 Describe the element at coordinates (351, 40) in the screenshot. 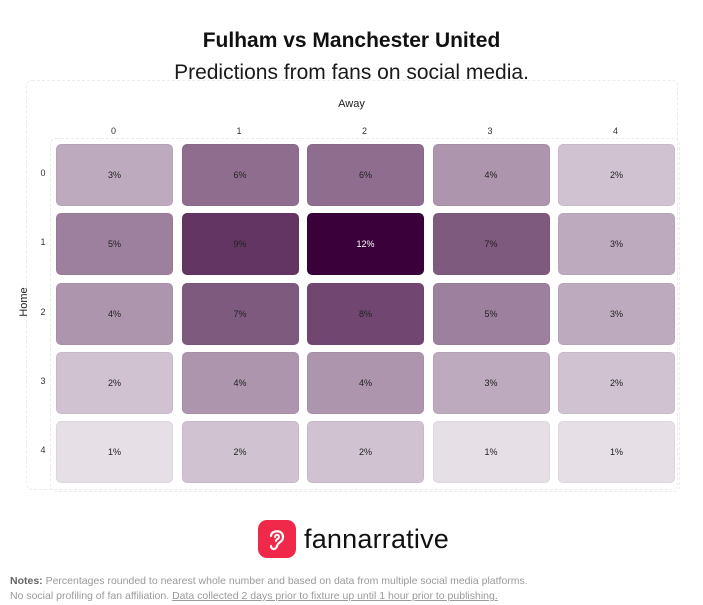

I see `chart-title: Fulham vs Manchester United` at that location.